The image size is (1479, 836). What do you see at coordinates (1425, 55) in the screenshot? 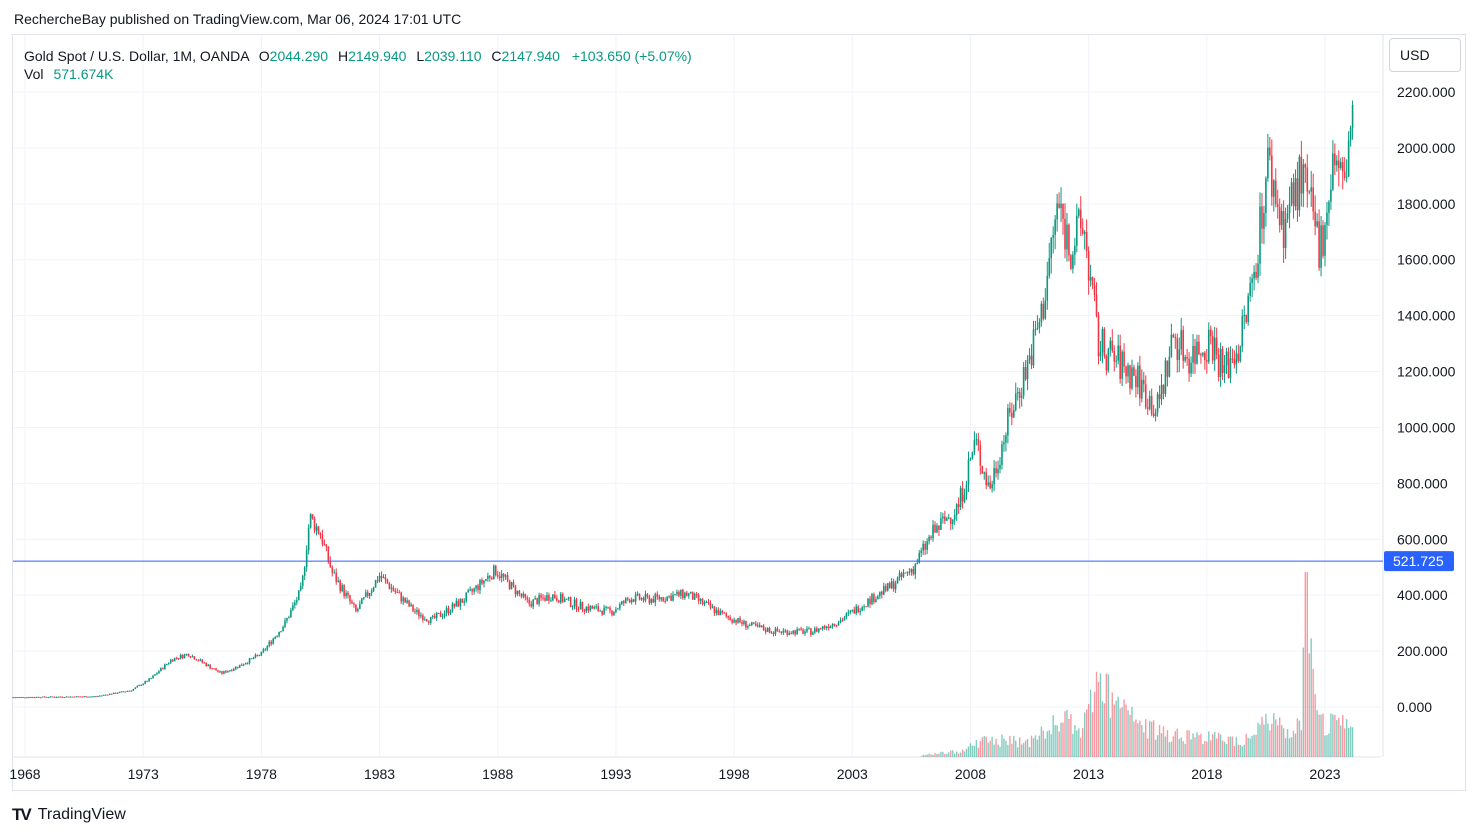
I see `currency-button: USD` at bounding box center [1425, 55].